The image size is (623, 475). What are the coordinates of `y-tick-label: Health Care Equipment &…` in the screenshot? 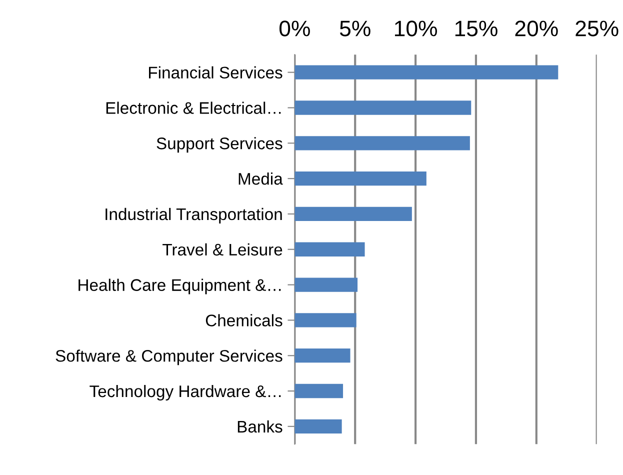 It's located at (179, 286).